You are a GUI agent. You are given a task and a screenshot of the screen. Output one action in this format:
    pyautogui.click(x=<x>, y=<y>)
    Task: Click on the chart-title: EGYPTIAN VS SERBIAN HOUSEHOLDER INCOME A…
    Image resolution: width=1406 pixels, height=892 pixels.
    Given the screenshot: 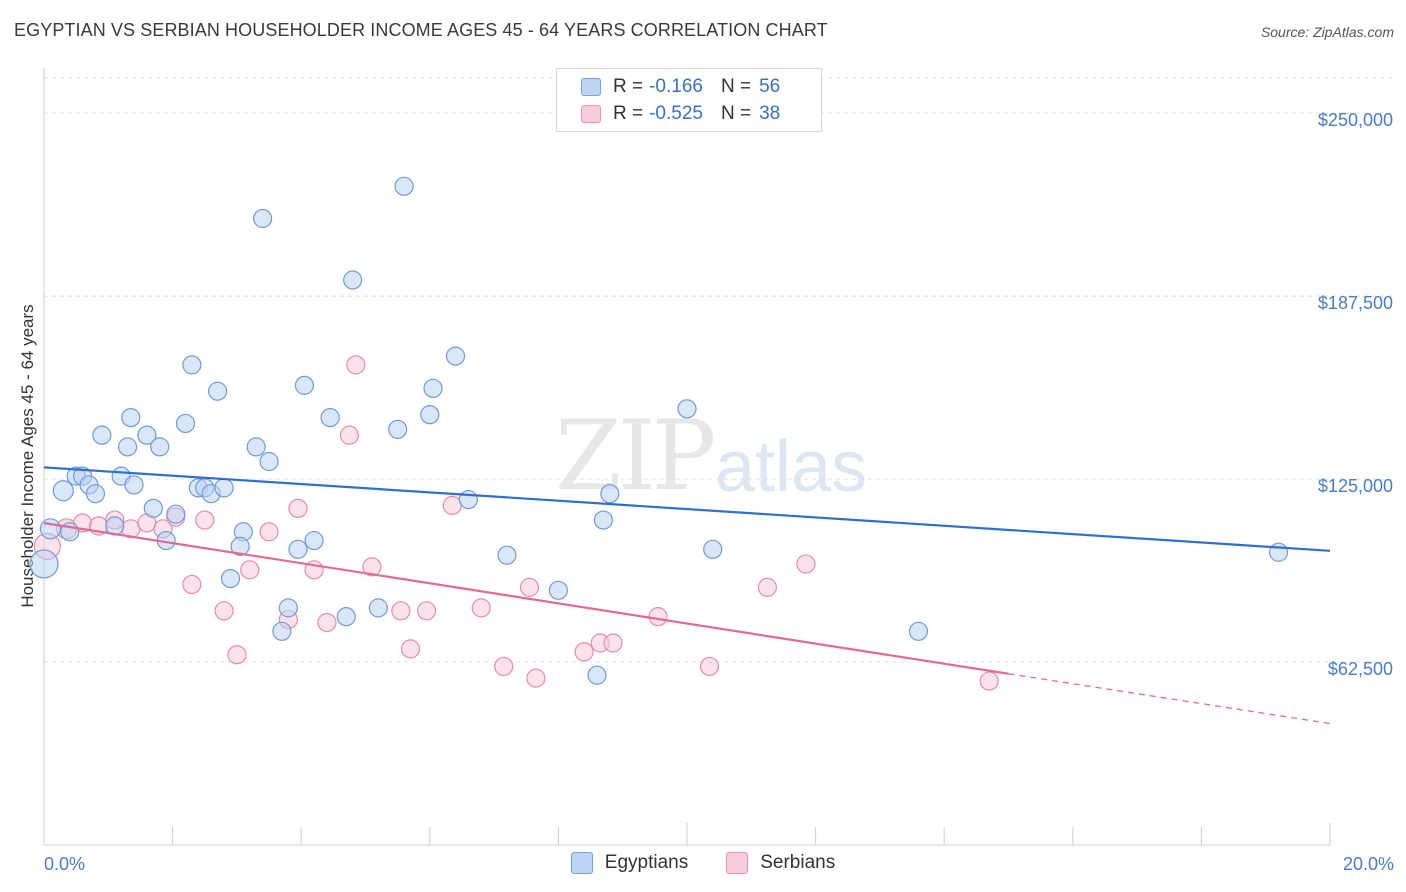 What is the action you would take?
    pyautogui.click(x=421, y=30)
    